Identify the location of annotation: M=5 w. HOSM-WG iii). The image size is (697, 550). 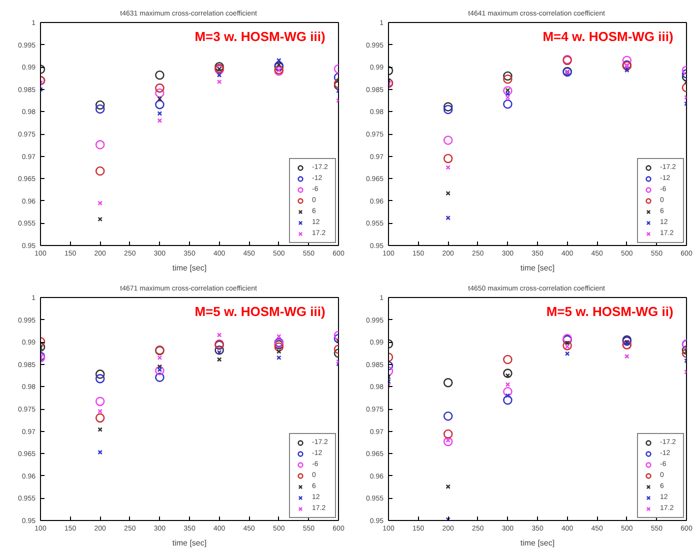
(260, 312).